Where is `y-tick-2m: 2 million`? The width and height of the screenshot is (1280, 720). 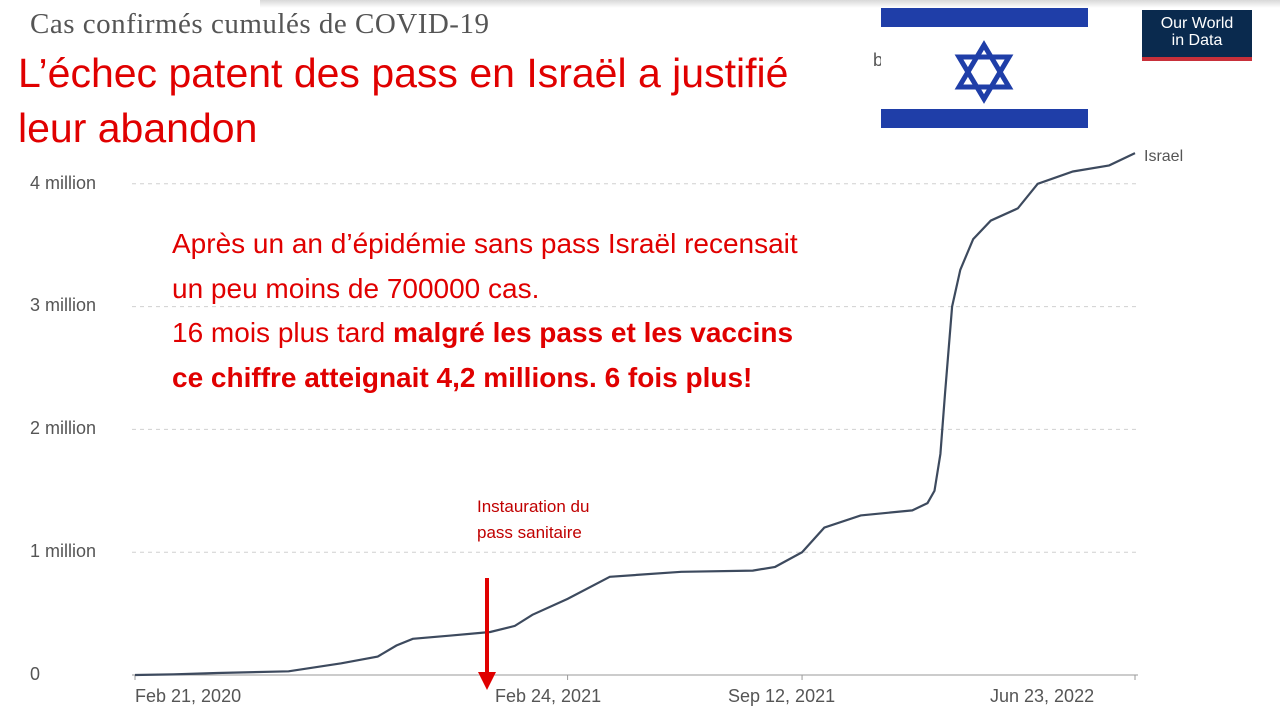 y-tick-2m: 2 million is located at coordinates (63, 428).